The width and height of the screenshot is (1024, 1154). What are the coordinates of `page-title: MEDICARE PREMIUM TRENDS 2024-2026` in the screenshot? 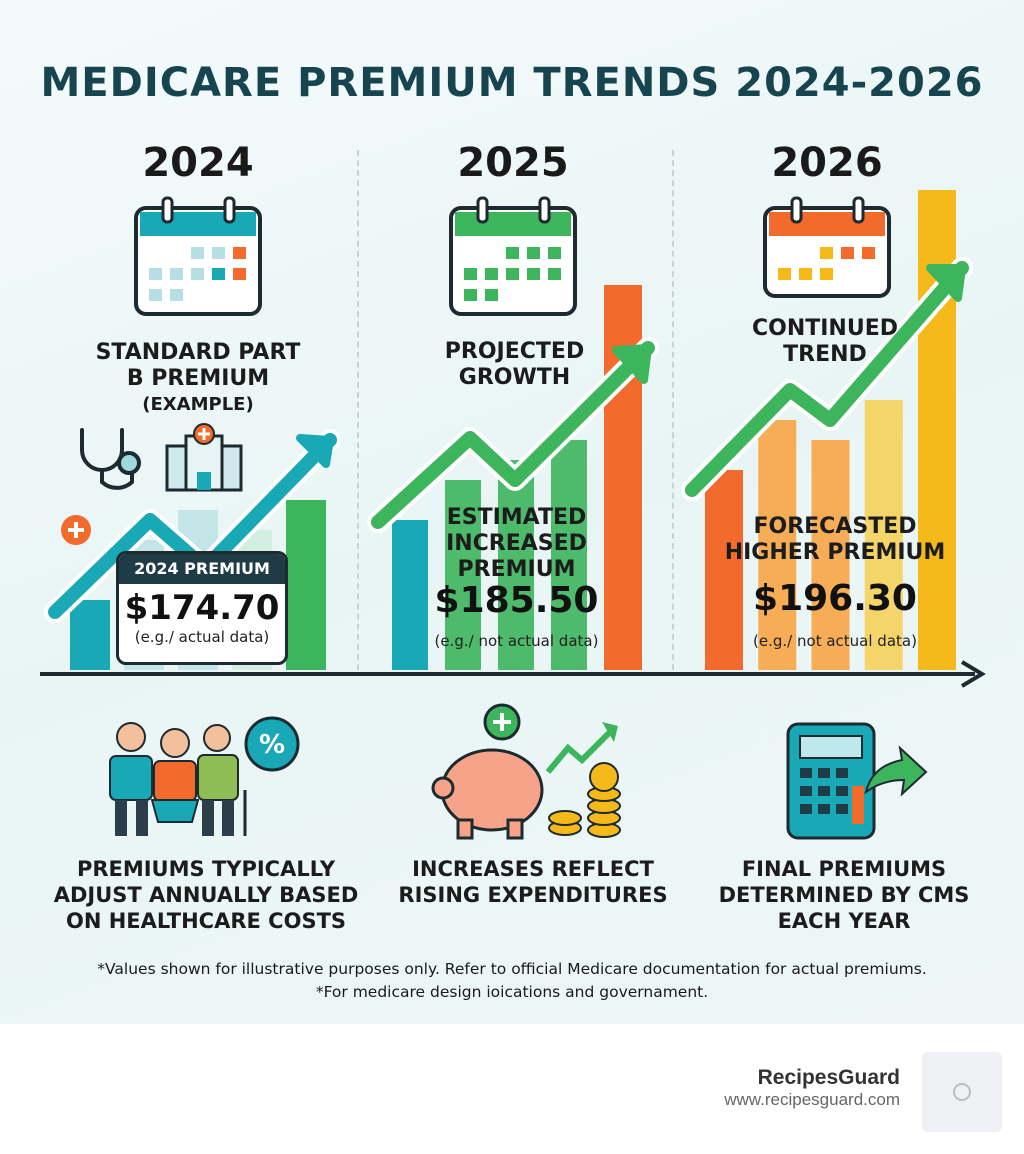 It's located at (512, 83).